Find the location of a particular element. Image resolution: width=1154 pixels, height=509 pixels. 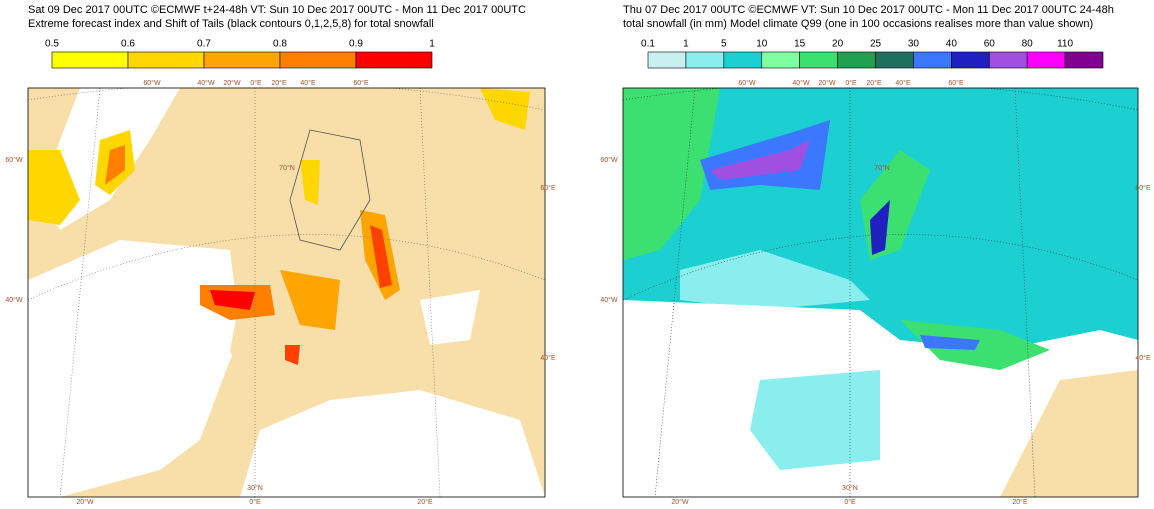

colorbar-label: 40 is located at coordinates (952, 44).